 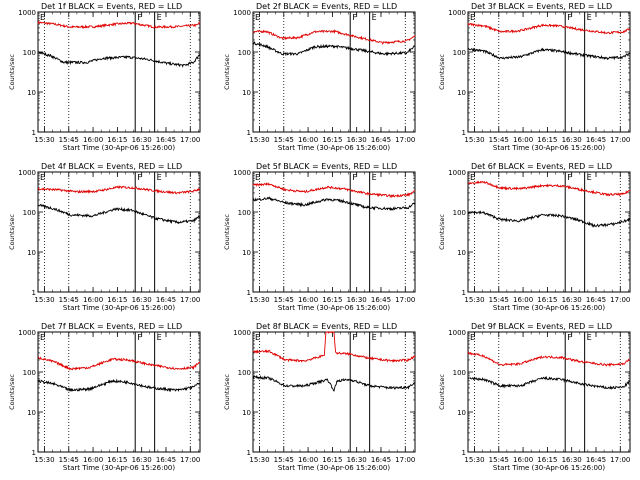 What do you see at coordinates (111, 326) in the screenshot?
I see `panel-title: Det 7f BLACK = Events, RED = LLD` at bounding box center [111, 326].